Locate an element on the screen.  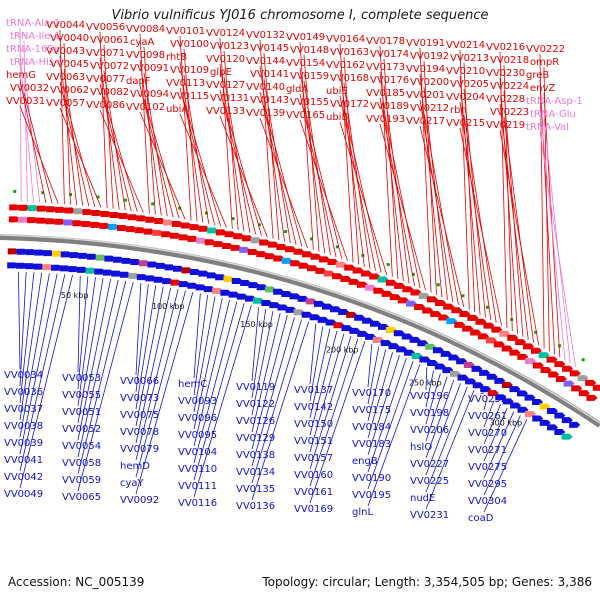
forward-gene-label: VV0201 is located at coordinates (425, 95).